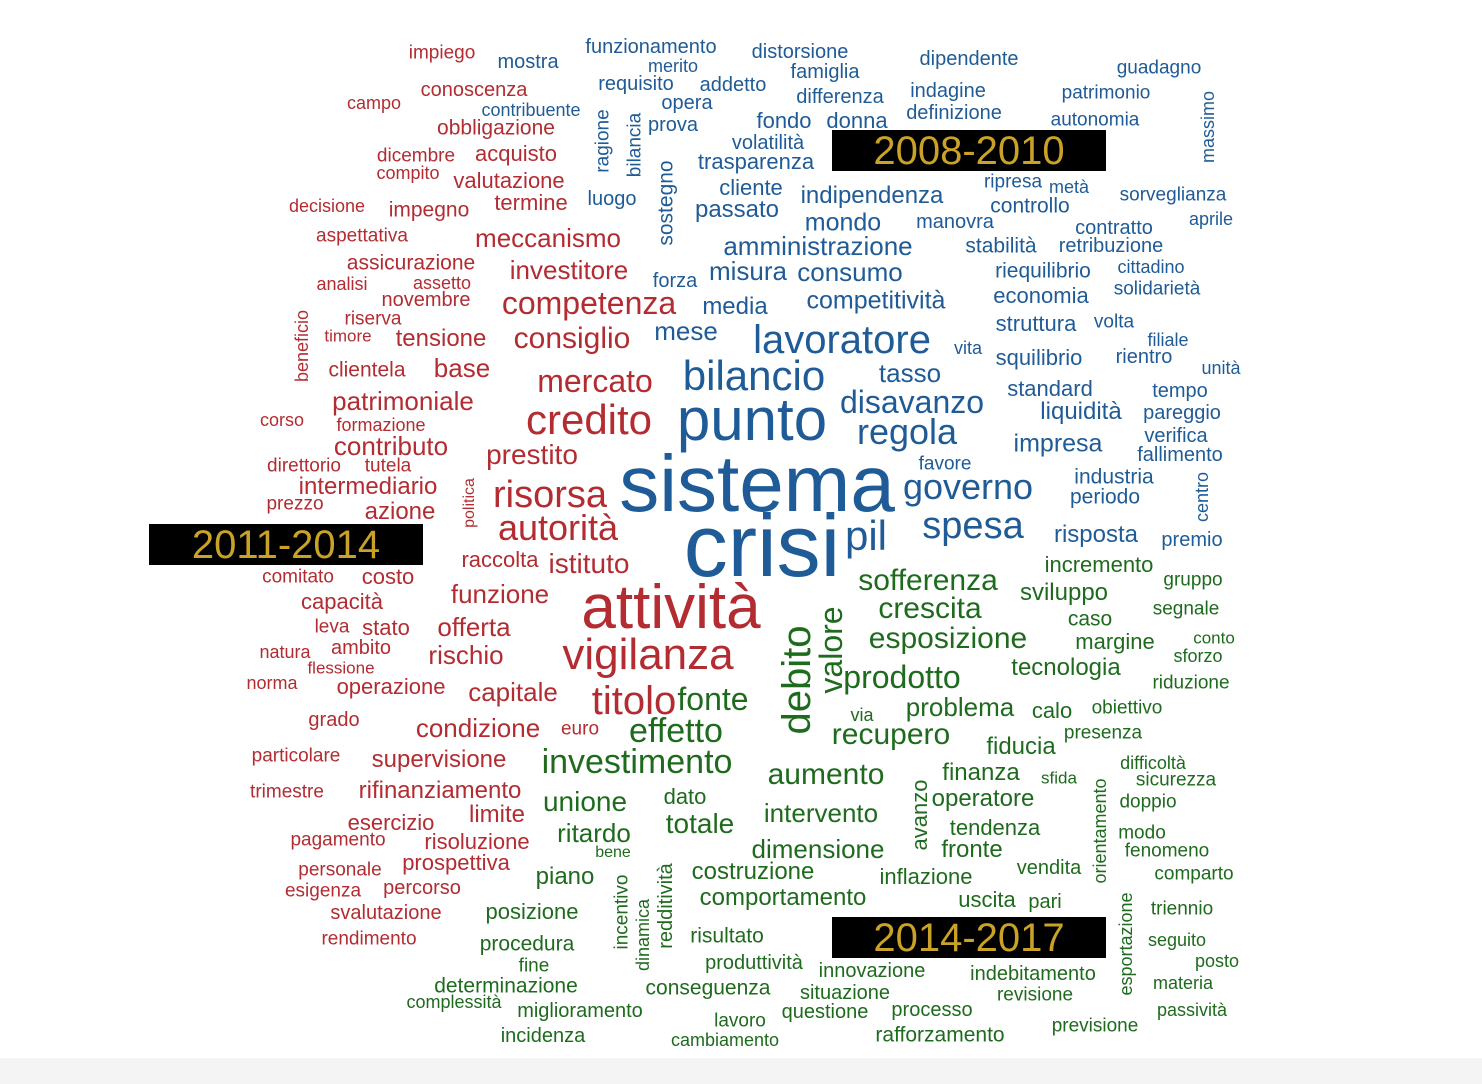  Describe the element at coordinates (1111, 246) in the screenshot. I see `word-retribuzione: retribuzione` at that location.